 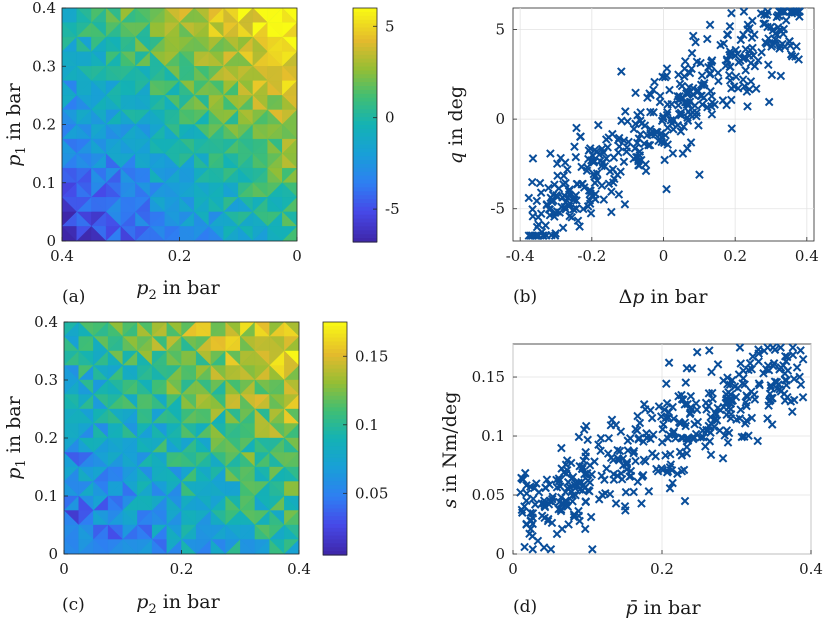 What do you see at coordinates (180, 256) in the screenshot?
I see `x-tick-label: 0.2` at bounding box center [180, 256].